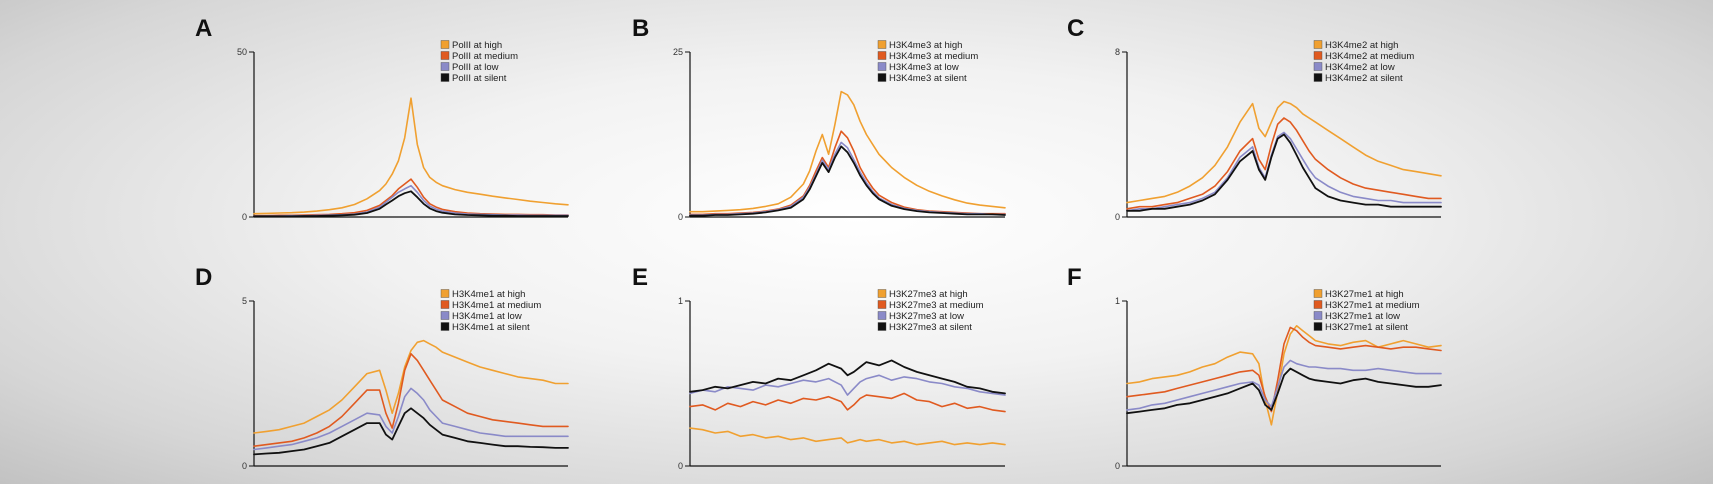  Describe the element at coordinates (475, 67) in the screenshot. I see `legend-label-low: PolII at low` at that location.